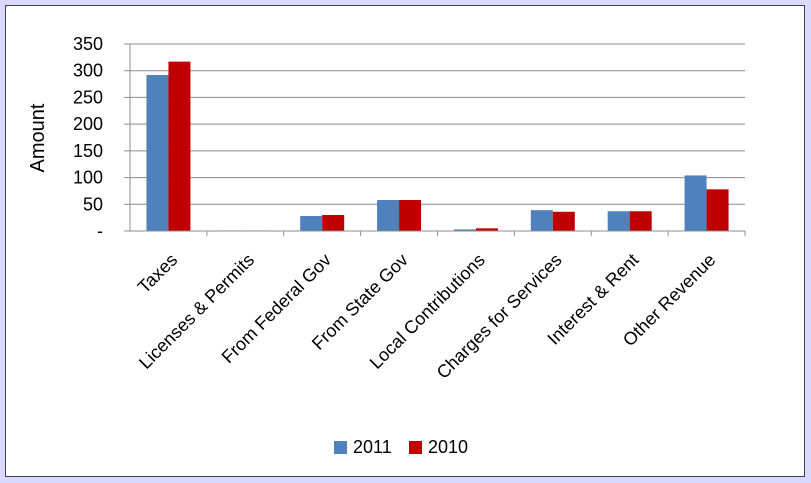 This screenshot has width=811, height=483. Describe the element at coordinates (448, 447) in the screenshot. I see `legend-label-2010: 2010` at that location.